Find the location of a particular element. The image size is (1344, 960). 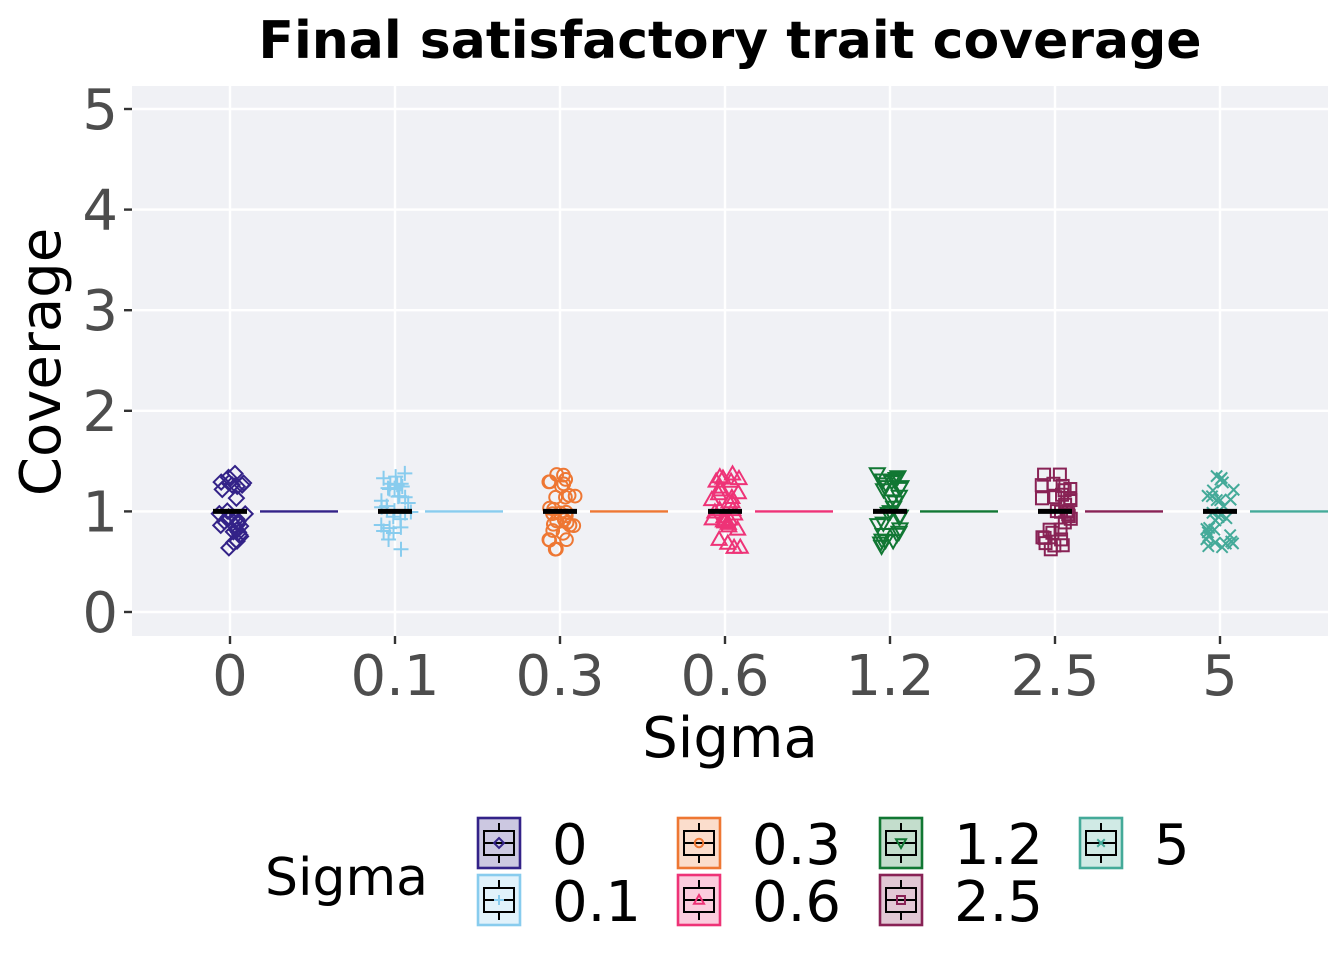

legend-item-2.5: 2.5 is located at coordinates (960, 902).